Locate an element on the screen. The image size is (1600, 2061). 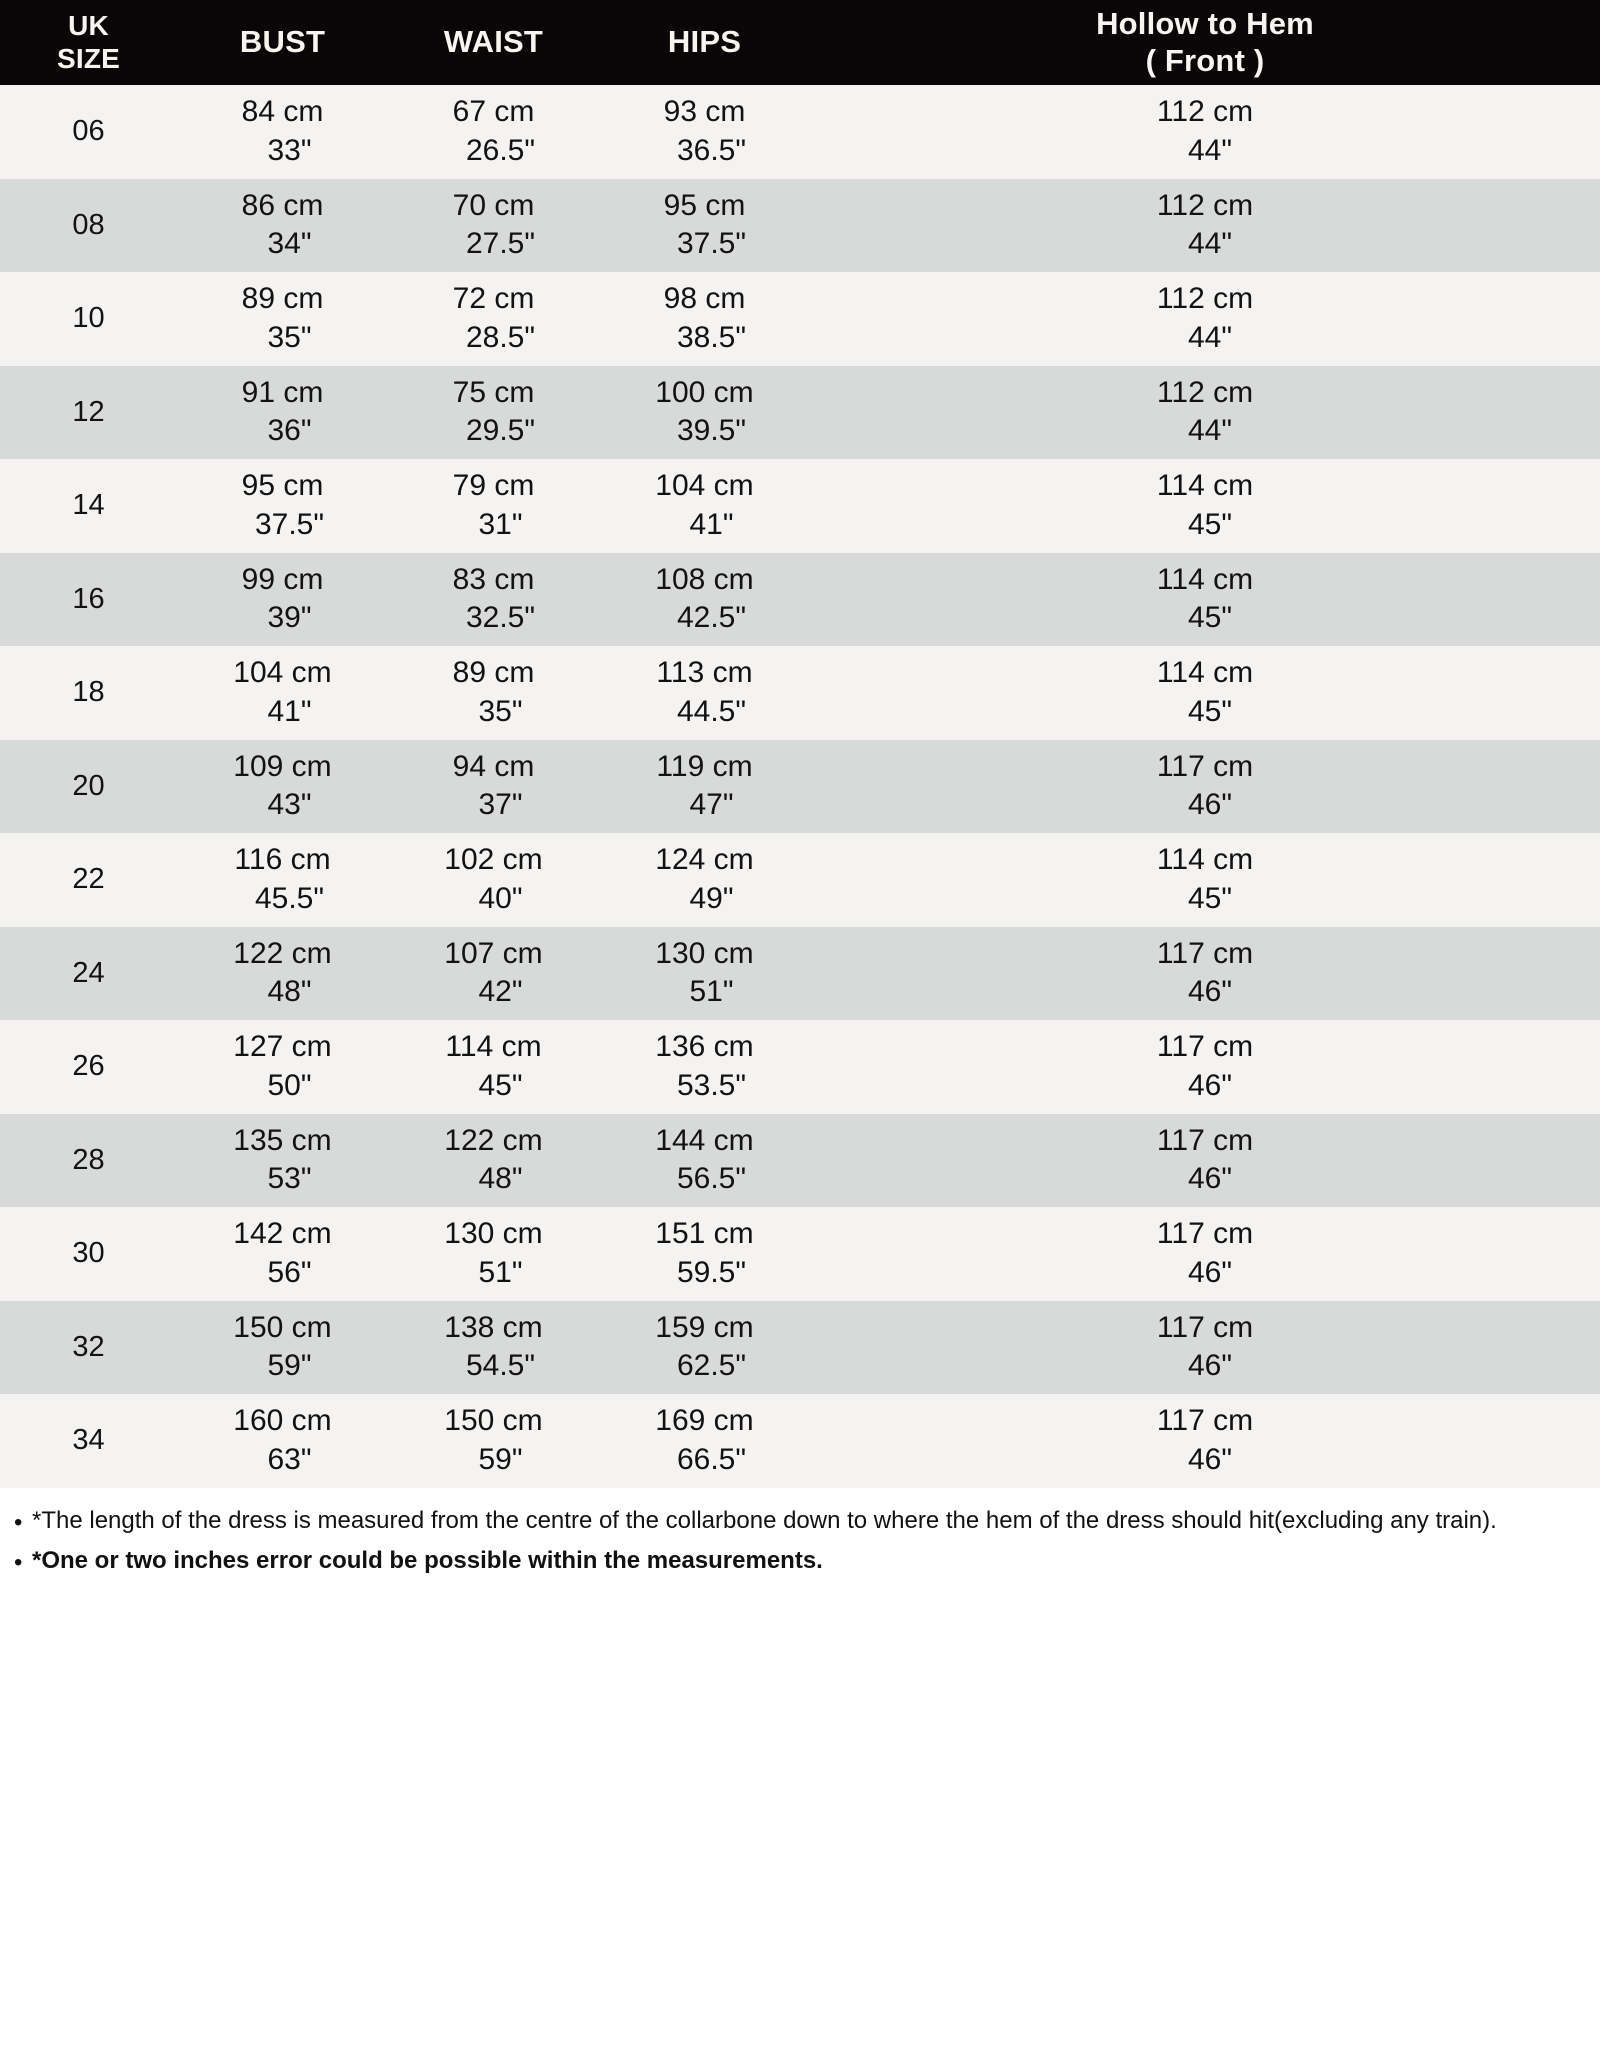
cell-bust: 84 cm 33" is located at coordinates (282, 132).